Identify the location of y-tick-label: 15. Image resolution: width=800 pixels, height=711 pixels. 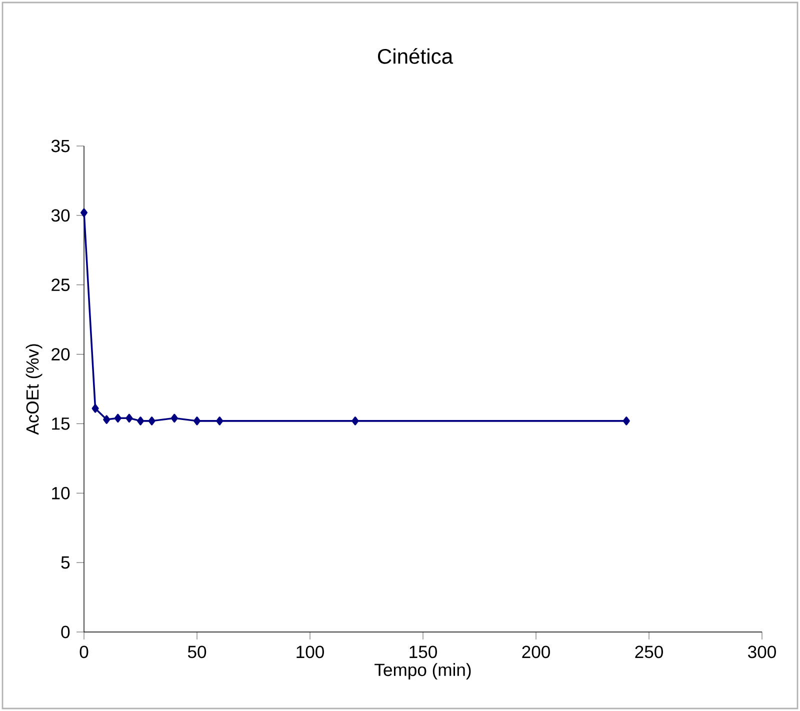
(61, 424).